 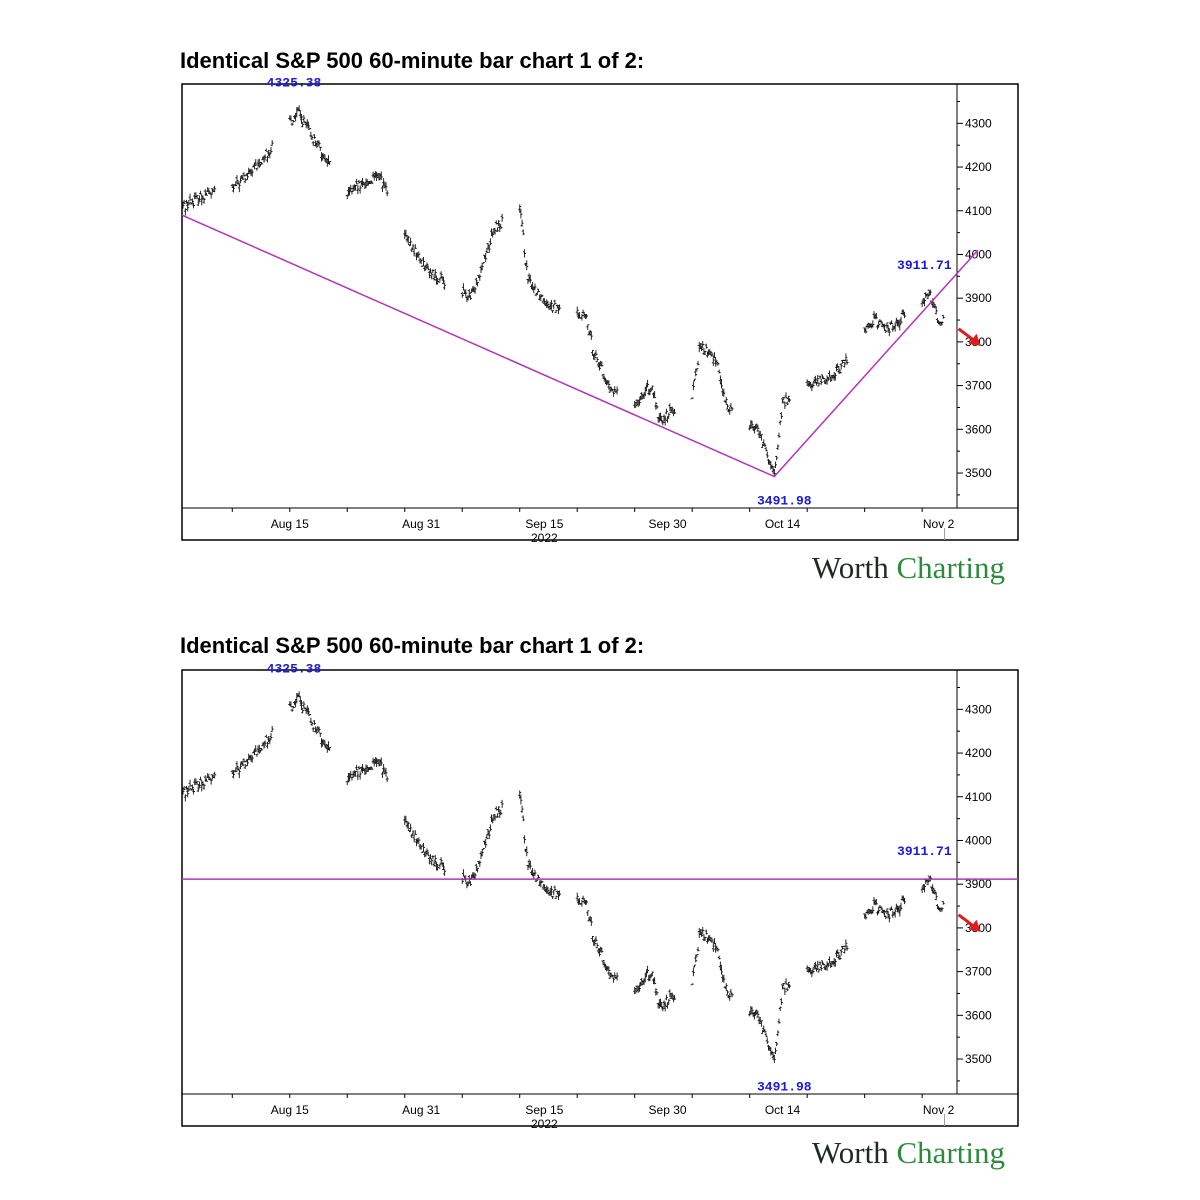 What do you see at coordinates (939, 524) in the screenshot?
I see `x-tick-label: Nov 2` at bounding box center [939, 524].